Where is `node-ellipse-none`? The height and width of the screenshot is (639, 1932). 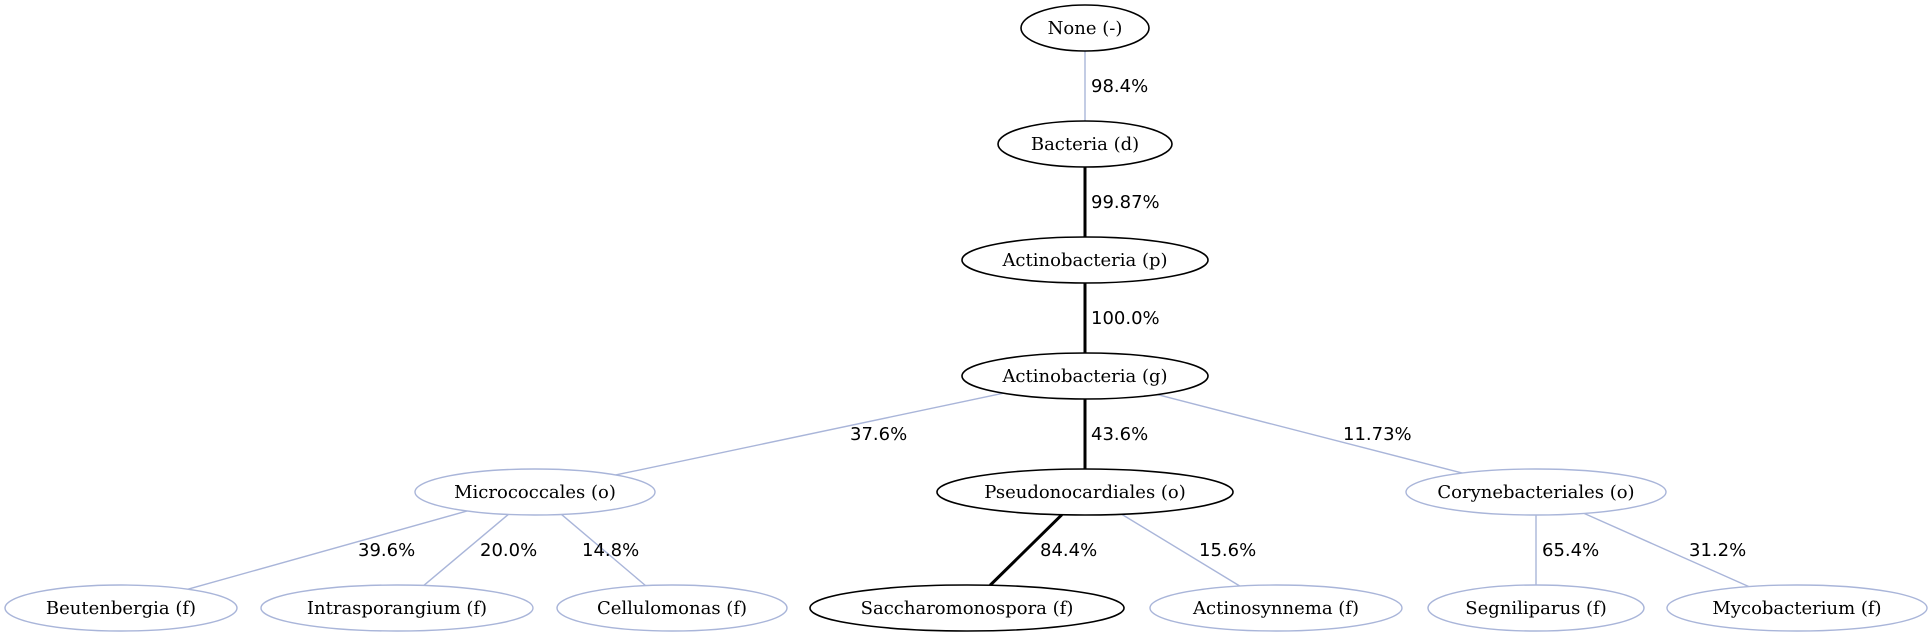 node-ellipse-none is located at coordinates (1085, 28).